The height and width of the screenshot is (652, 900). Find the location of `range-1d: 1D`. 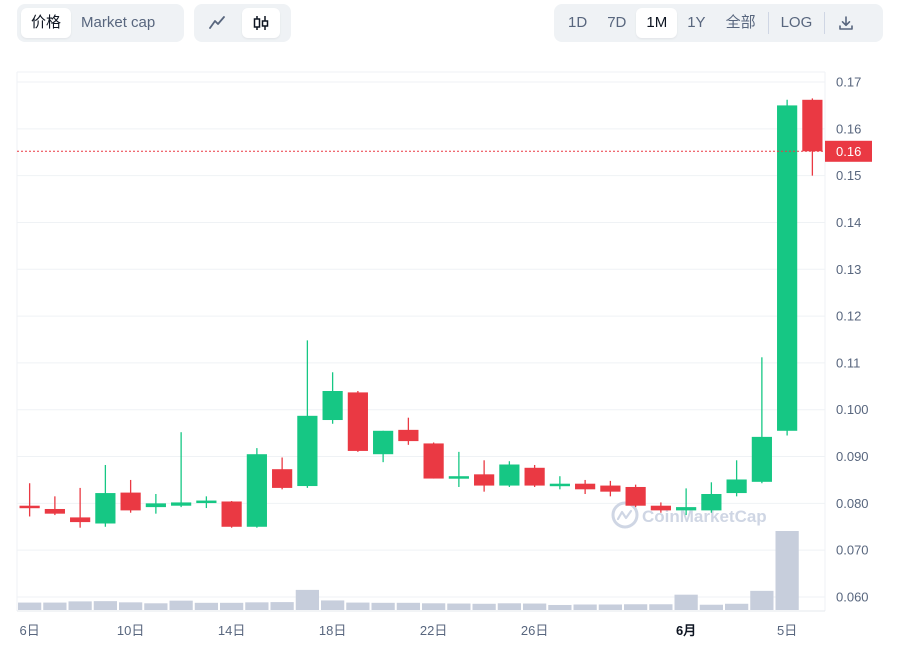

range-1d: 1D is located at coordinates (578, 22).